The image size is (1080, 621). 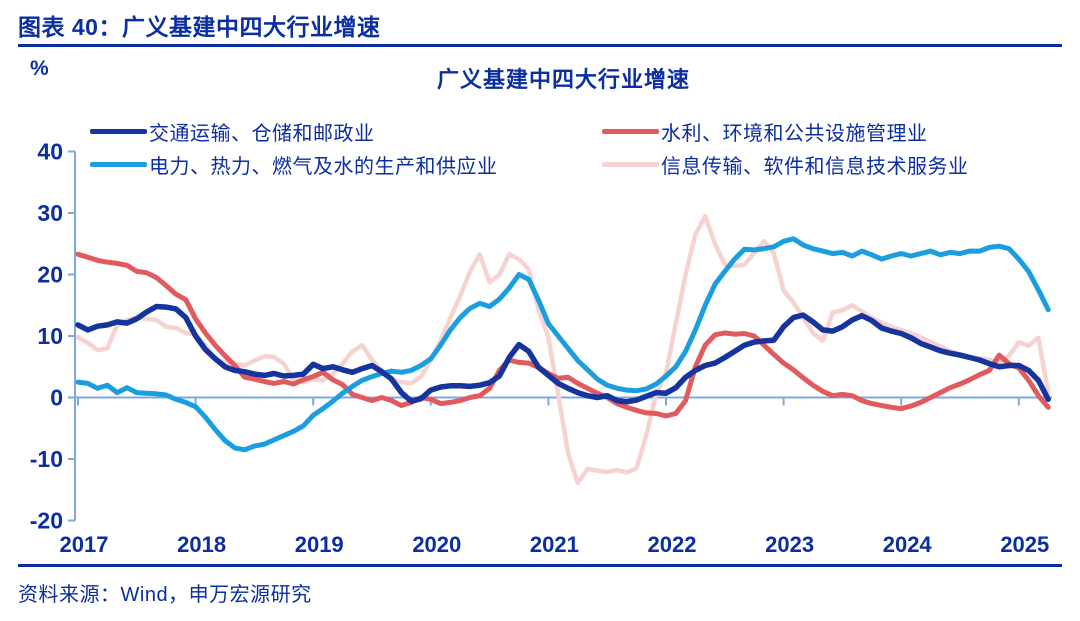 I want to click on y-tick-label: 0, so click(x=56, y=398).